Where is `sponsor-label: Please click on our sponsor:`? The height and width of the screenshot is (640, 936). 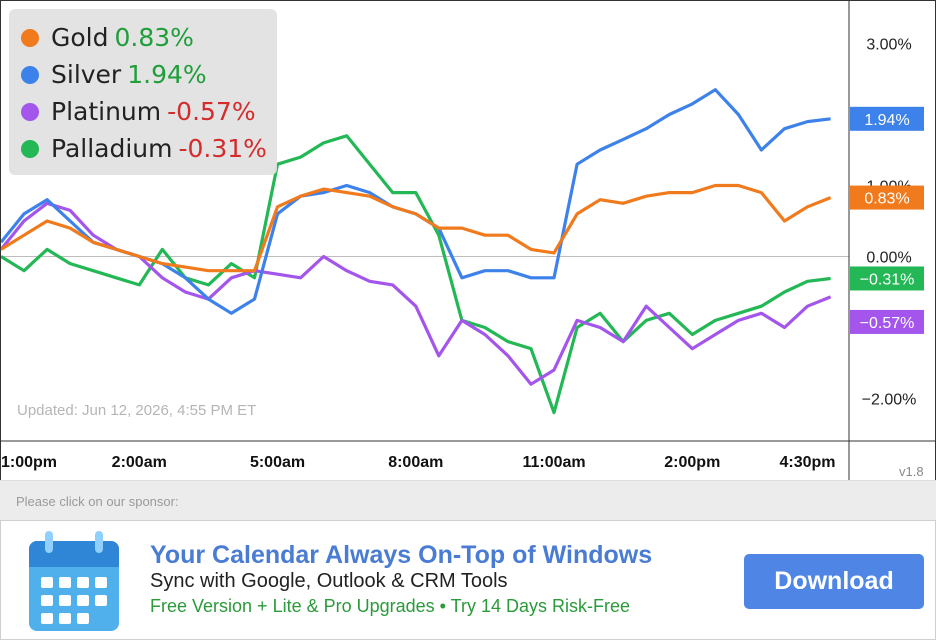
sponsor-label: Please click on our sponsor: is located at coordinates (97, 501).